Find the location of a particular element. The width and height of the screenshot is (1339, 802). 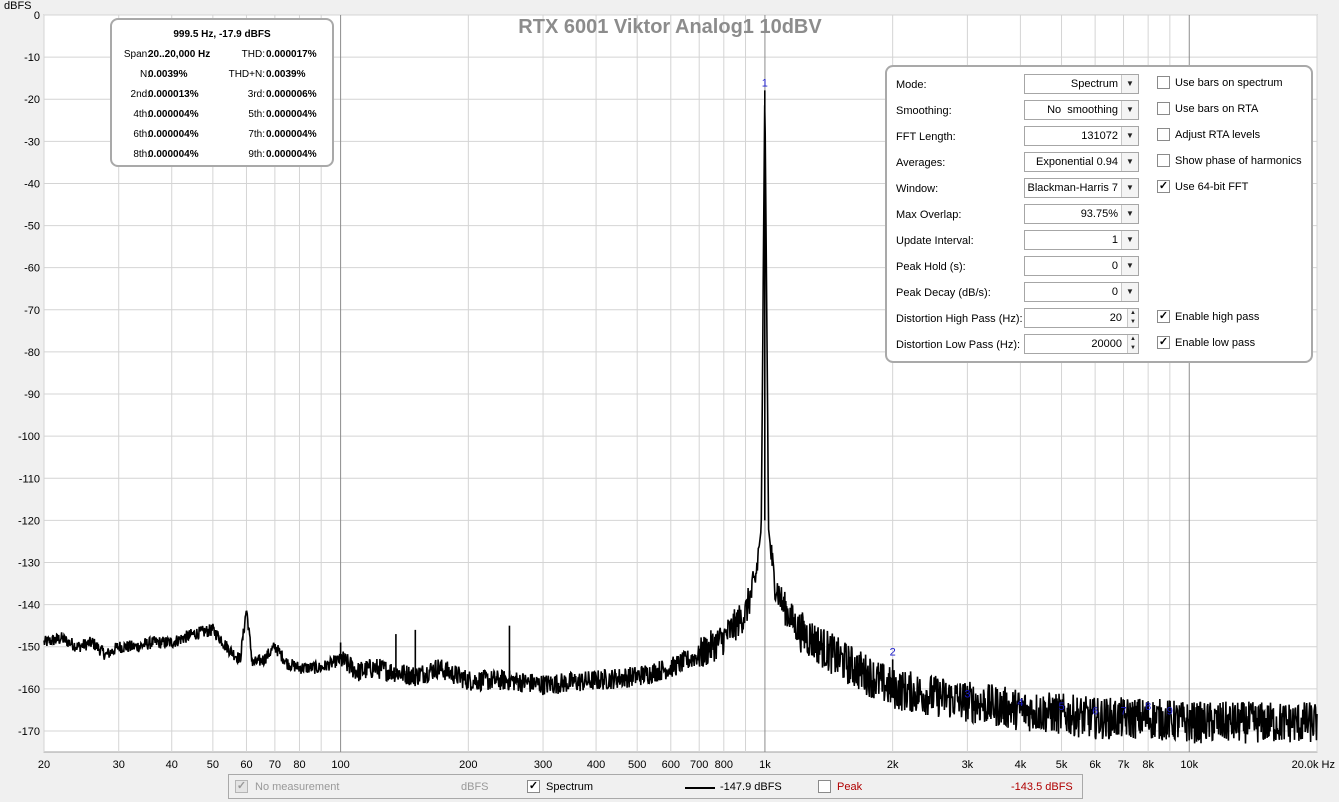

show-phase-checkbox is located at coordinates (1163, 160).